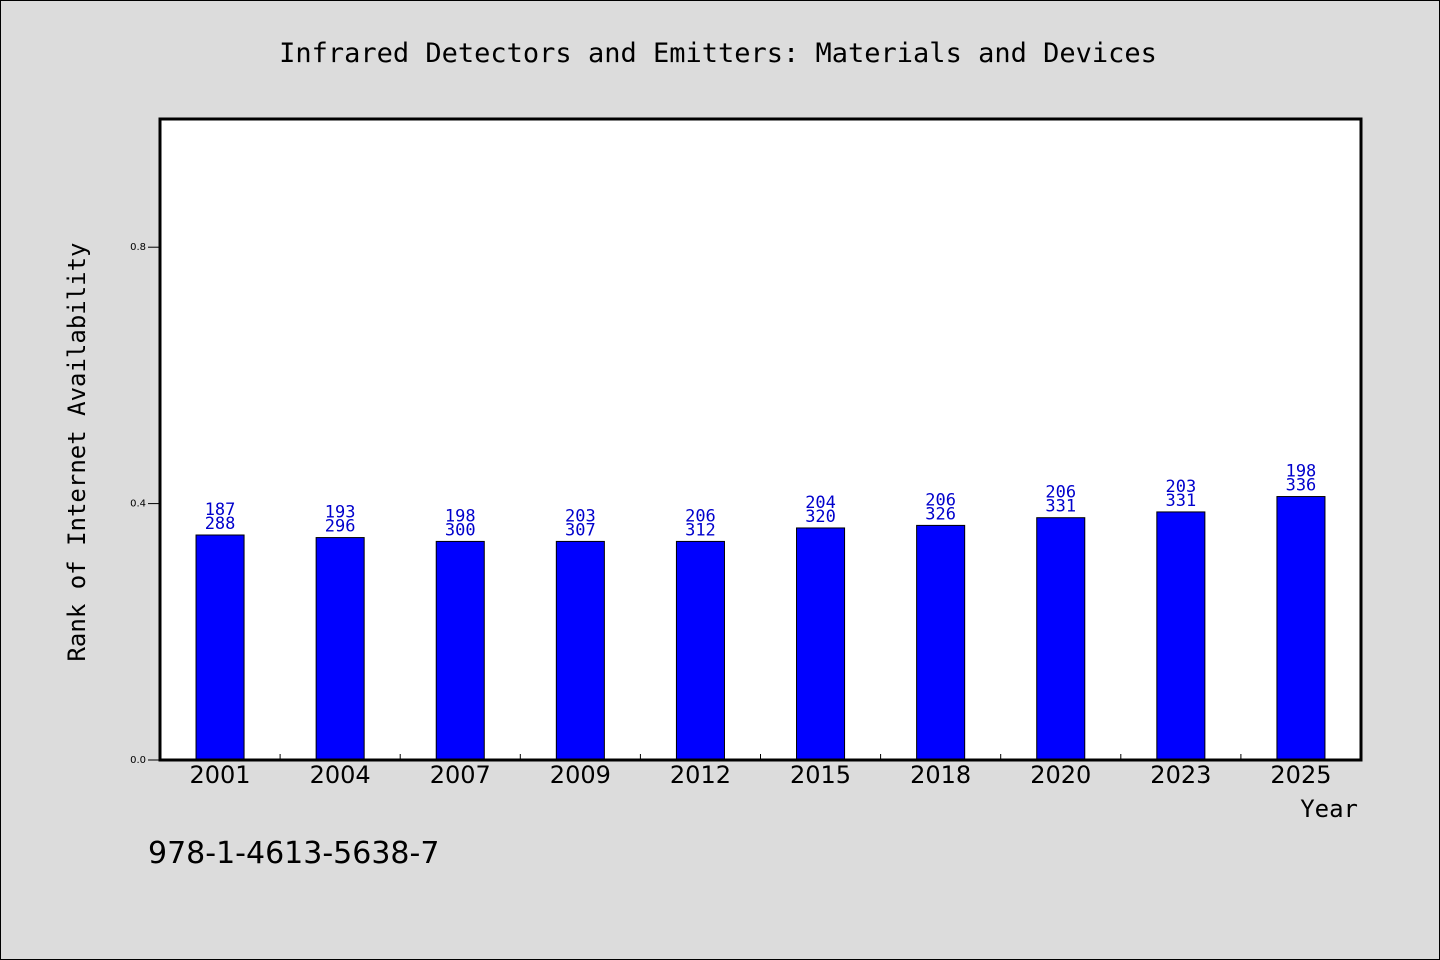 This screenshot has width=1440, height=960. What do you see at coordinates (940, 775) in the screenshot?
I see `x-tick-label-2018: 2018` at bounding box center [940, 775].